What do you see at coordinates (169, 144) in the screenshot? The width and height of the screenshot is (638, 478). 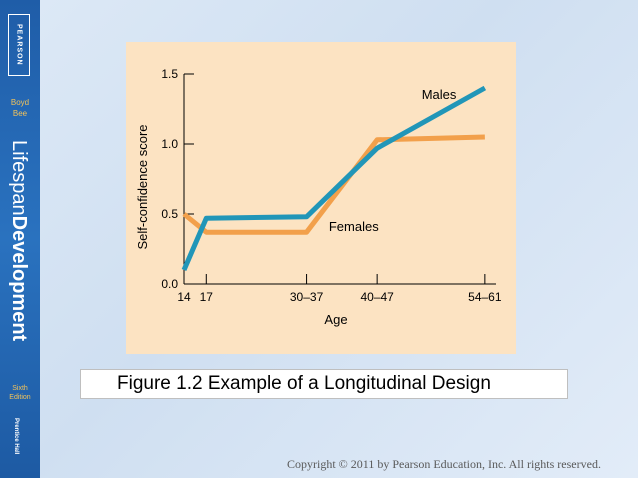 I see `y-tick-label: 1.0` at bounding box center [169, 144].